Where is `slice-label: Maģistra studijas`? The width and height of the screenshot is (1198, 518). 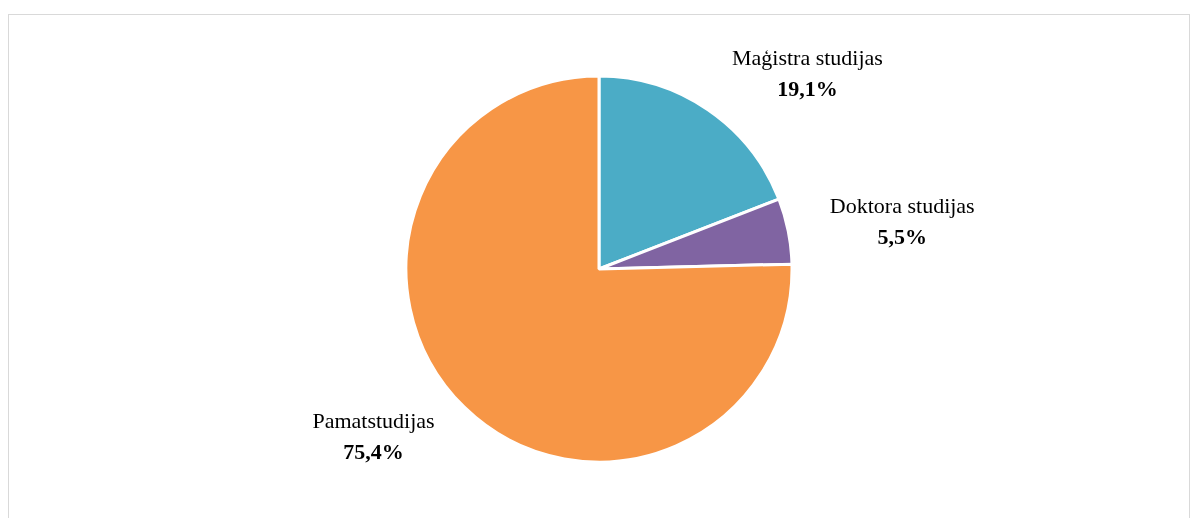 slice-label: Maģistra studijas is located at coordinates (807, 57).